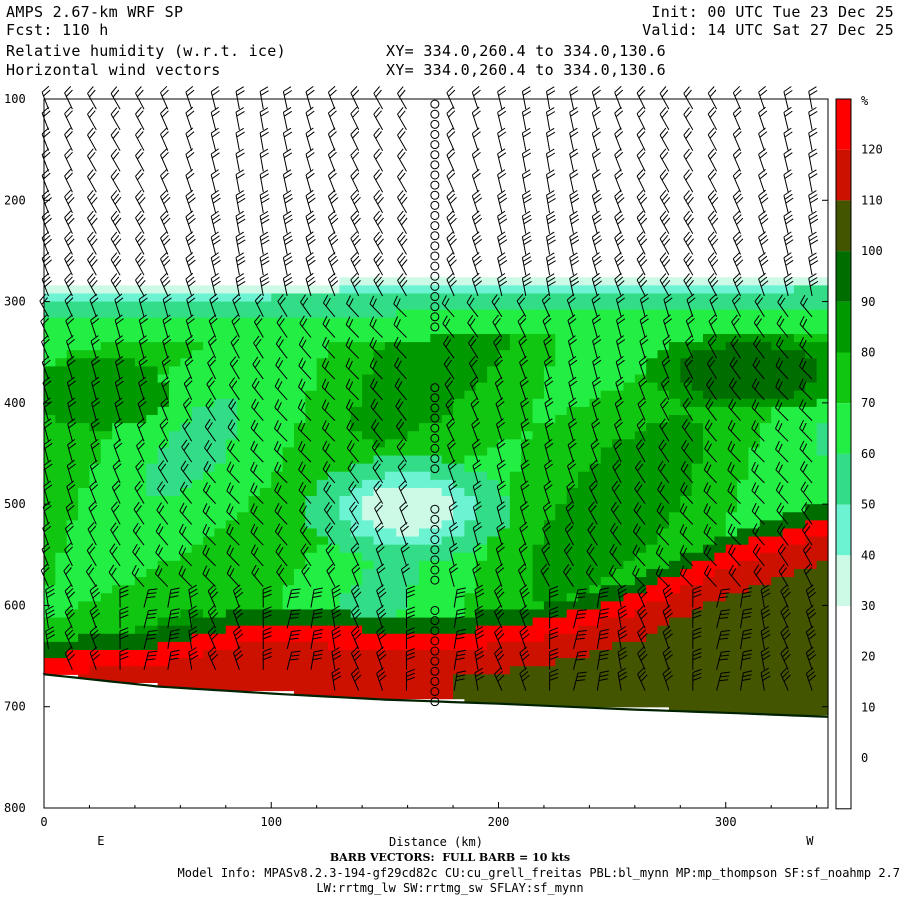 The image size is (900, 900). What do you see at coordinates (868, 555) in the screenshot?
I see `colorbar-label: 40` at bounding box center [868, 555].